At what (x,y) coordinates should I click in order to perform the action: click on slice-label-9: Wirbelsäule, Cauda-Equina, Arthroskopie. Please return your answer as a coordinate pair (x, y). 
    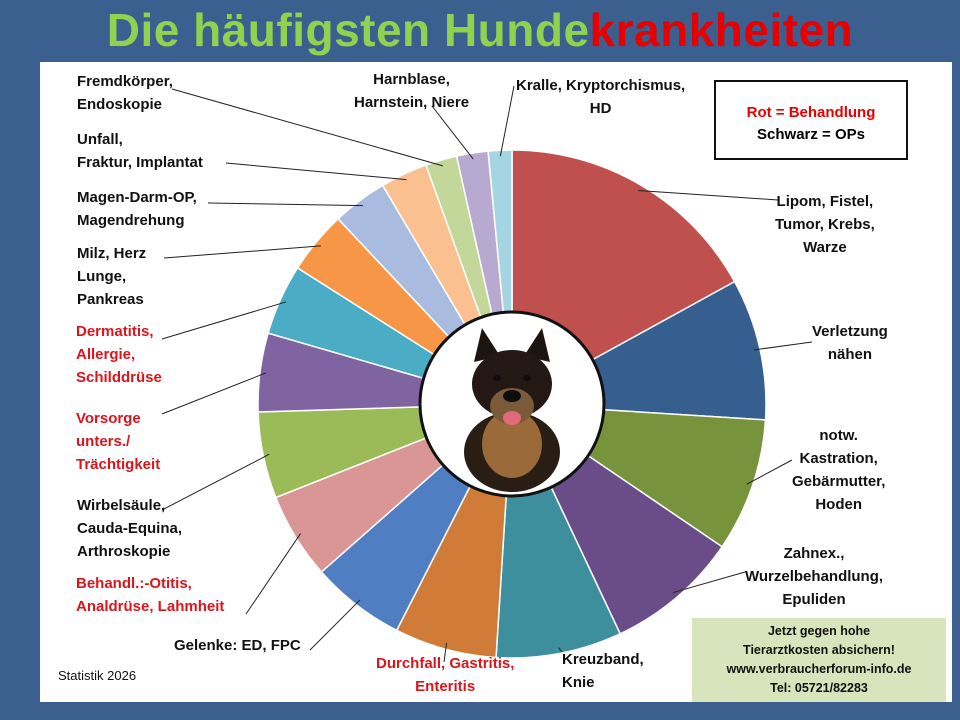
    Looking at the image, I should click on (129, 528).